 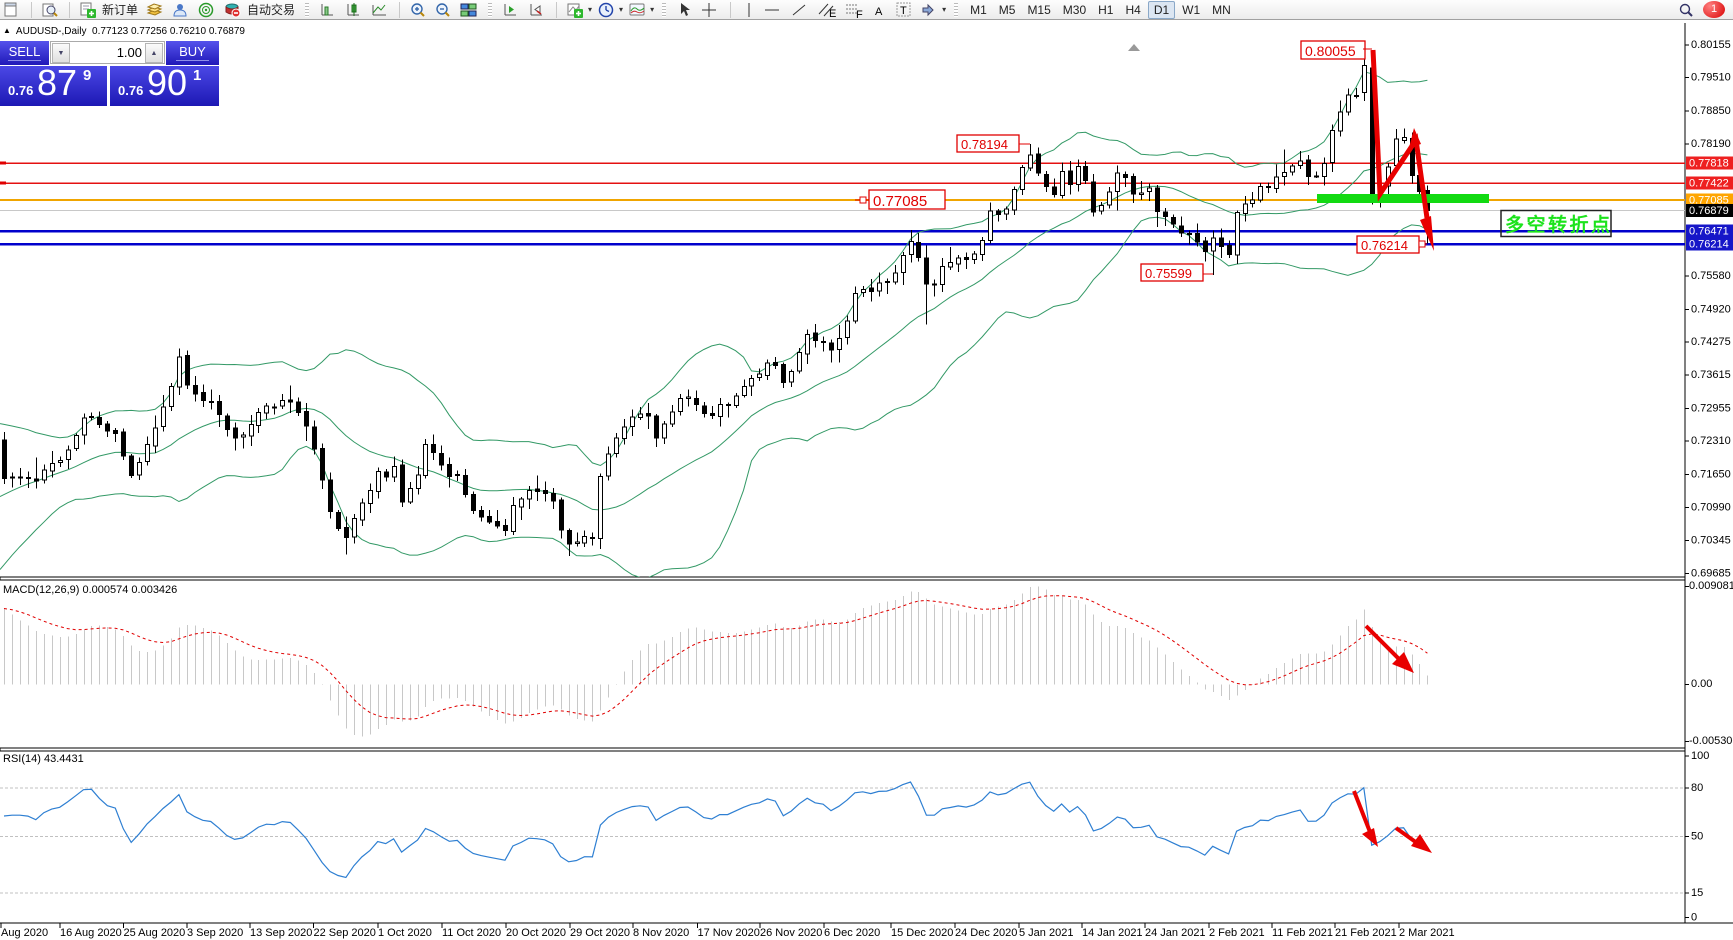 I want to click on svg-text: 26 Nov 2020, so click(x=791, y=933).